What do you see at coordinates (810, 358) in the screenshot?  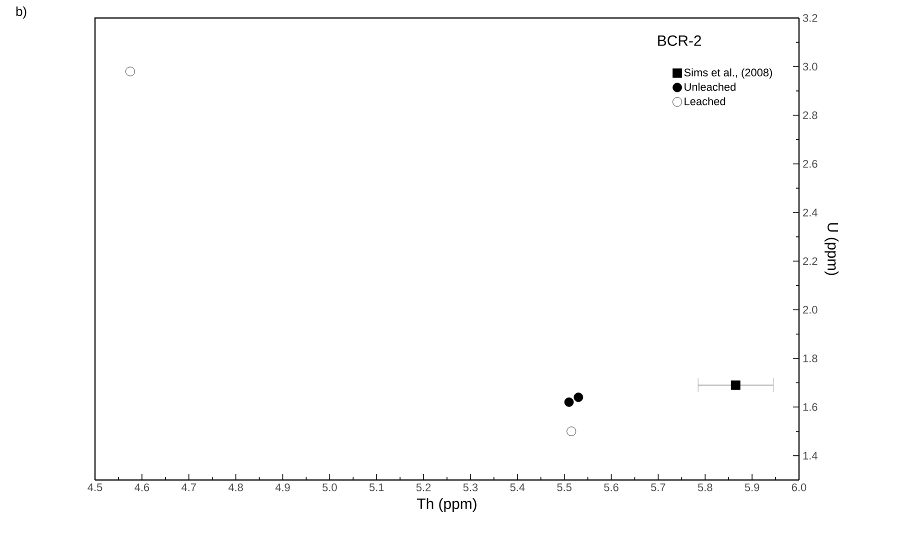 I see `y-tick-label: 1.8` at bounding box center [810, 358].